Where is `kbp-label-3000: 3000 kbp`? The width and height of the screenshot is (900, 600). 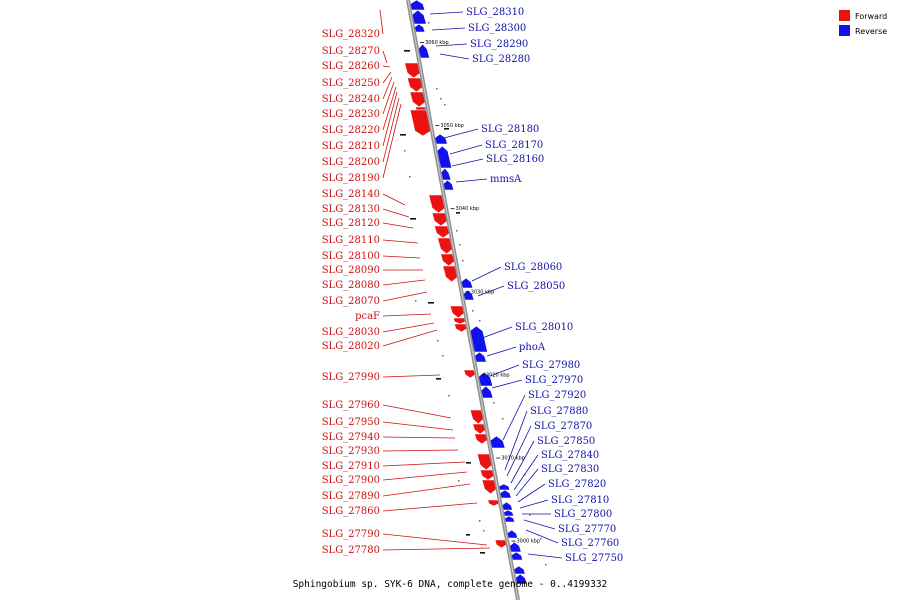 kbp-label-3000: 3000 kbp is located at coordinates (528, 542).